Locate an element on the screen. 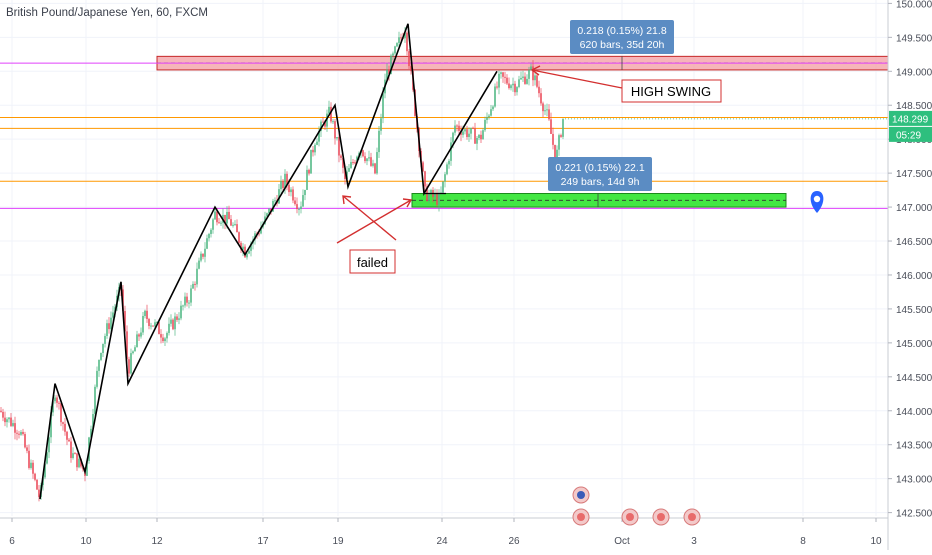 This screenshot has height=555, width=932. high-swing-arrow is located at coordinates (577, 79).